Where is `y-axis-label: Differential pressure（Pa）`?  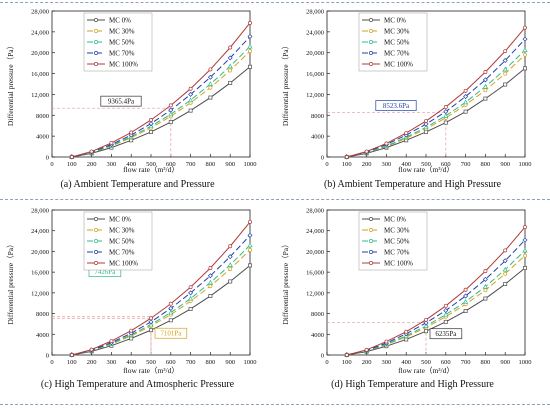 y-axis-label: Differential pressure（Pa） is located at coordinates (285, 84).